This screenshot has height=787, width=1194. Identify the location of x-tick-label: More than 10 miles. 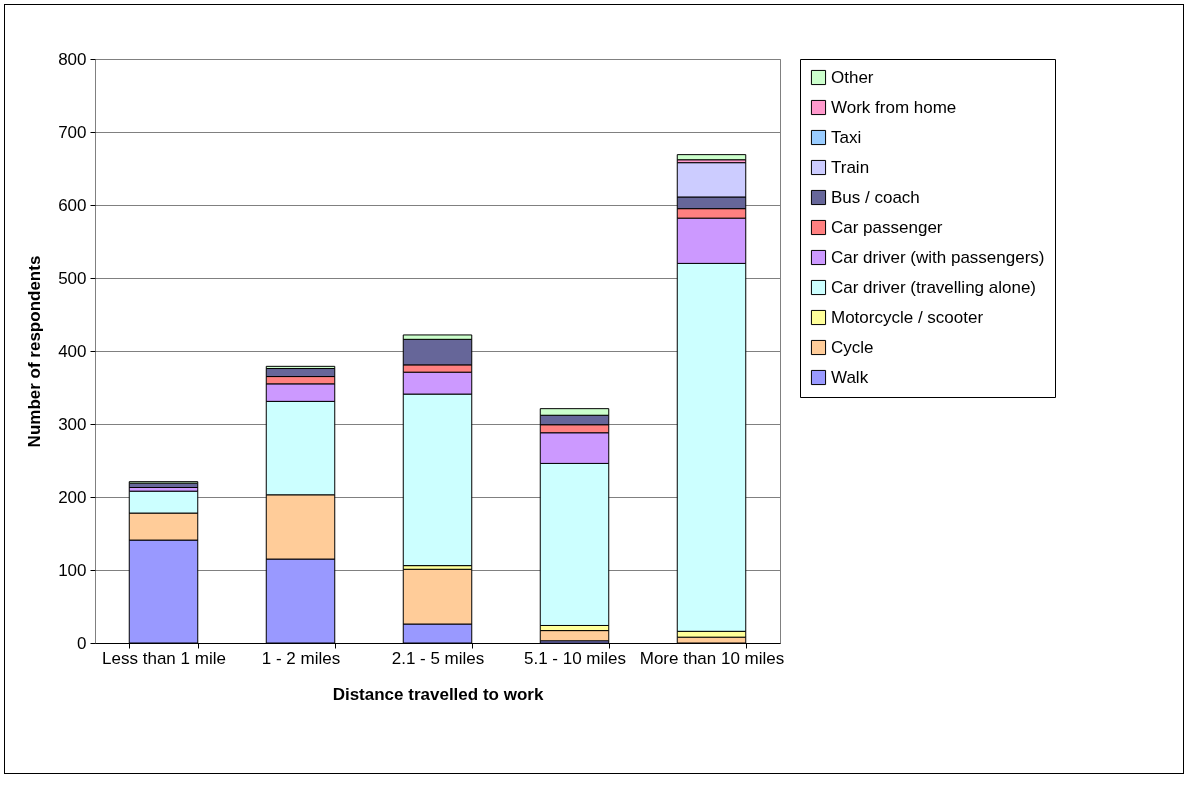
(712, 658).